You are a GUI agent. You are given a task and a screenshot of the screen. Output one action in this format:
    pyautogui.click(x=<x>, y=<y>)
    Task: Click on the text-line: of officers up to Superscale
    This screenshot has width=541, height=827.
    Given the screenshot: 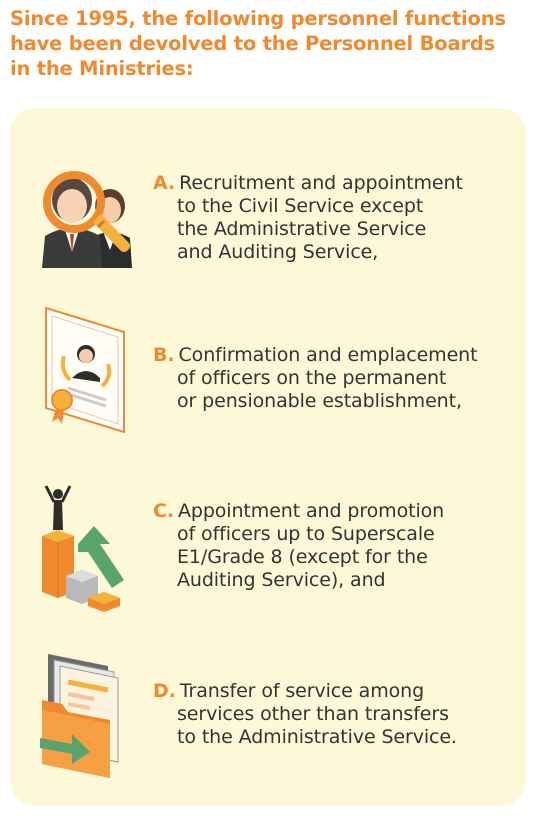 What is the action you would take?
    pyautogui.click(x=306, y=534)
    